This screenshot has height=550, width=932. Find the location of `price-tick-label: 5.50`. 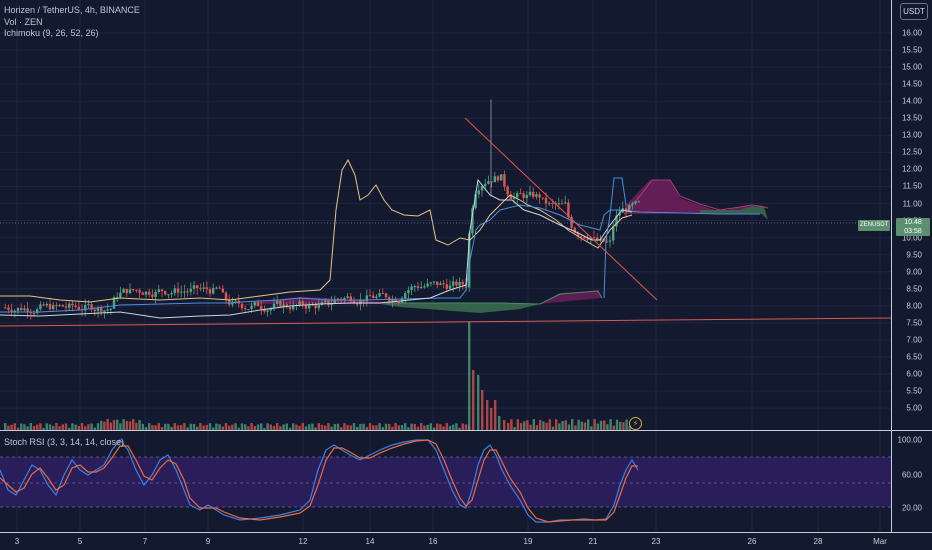

price-tick-label: 5.50 is located at coordinates (914, 391).